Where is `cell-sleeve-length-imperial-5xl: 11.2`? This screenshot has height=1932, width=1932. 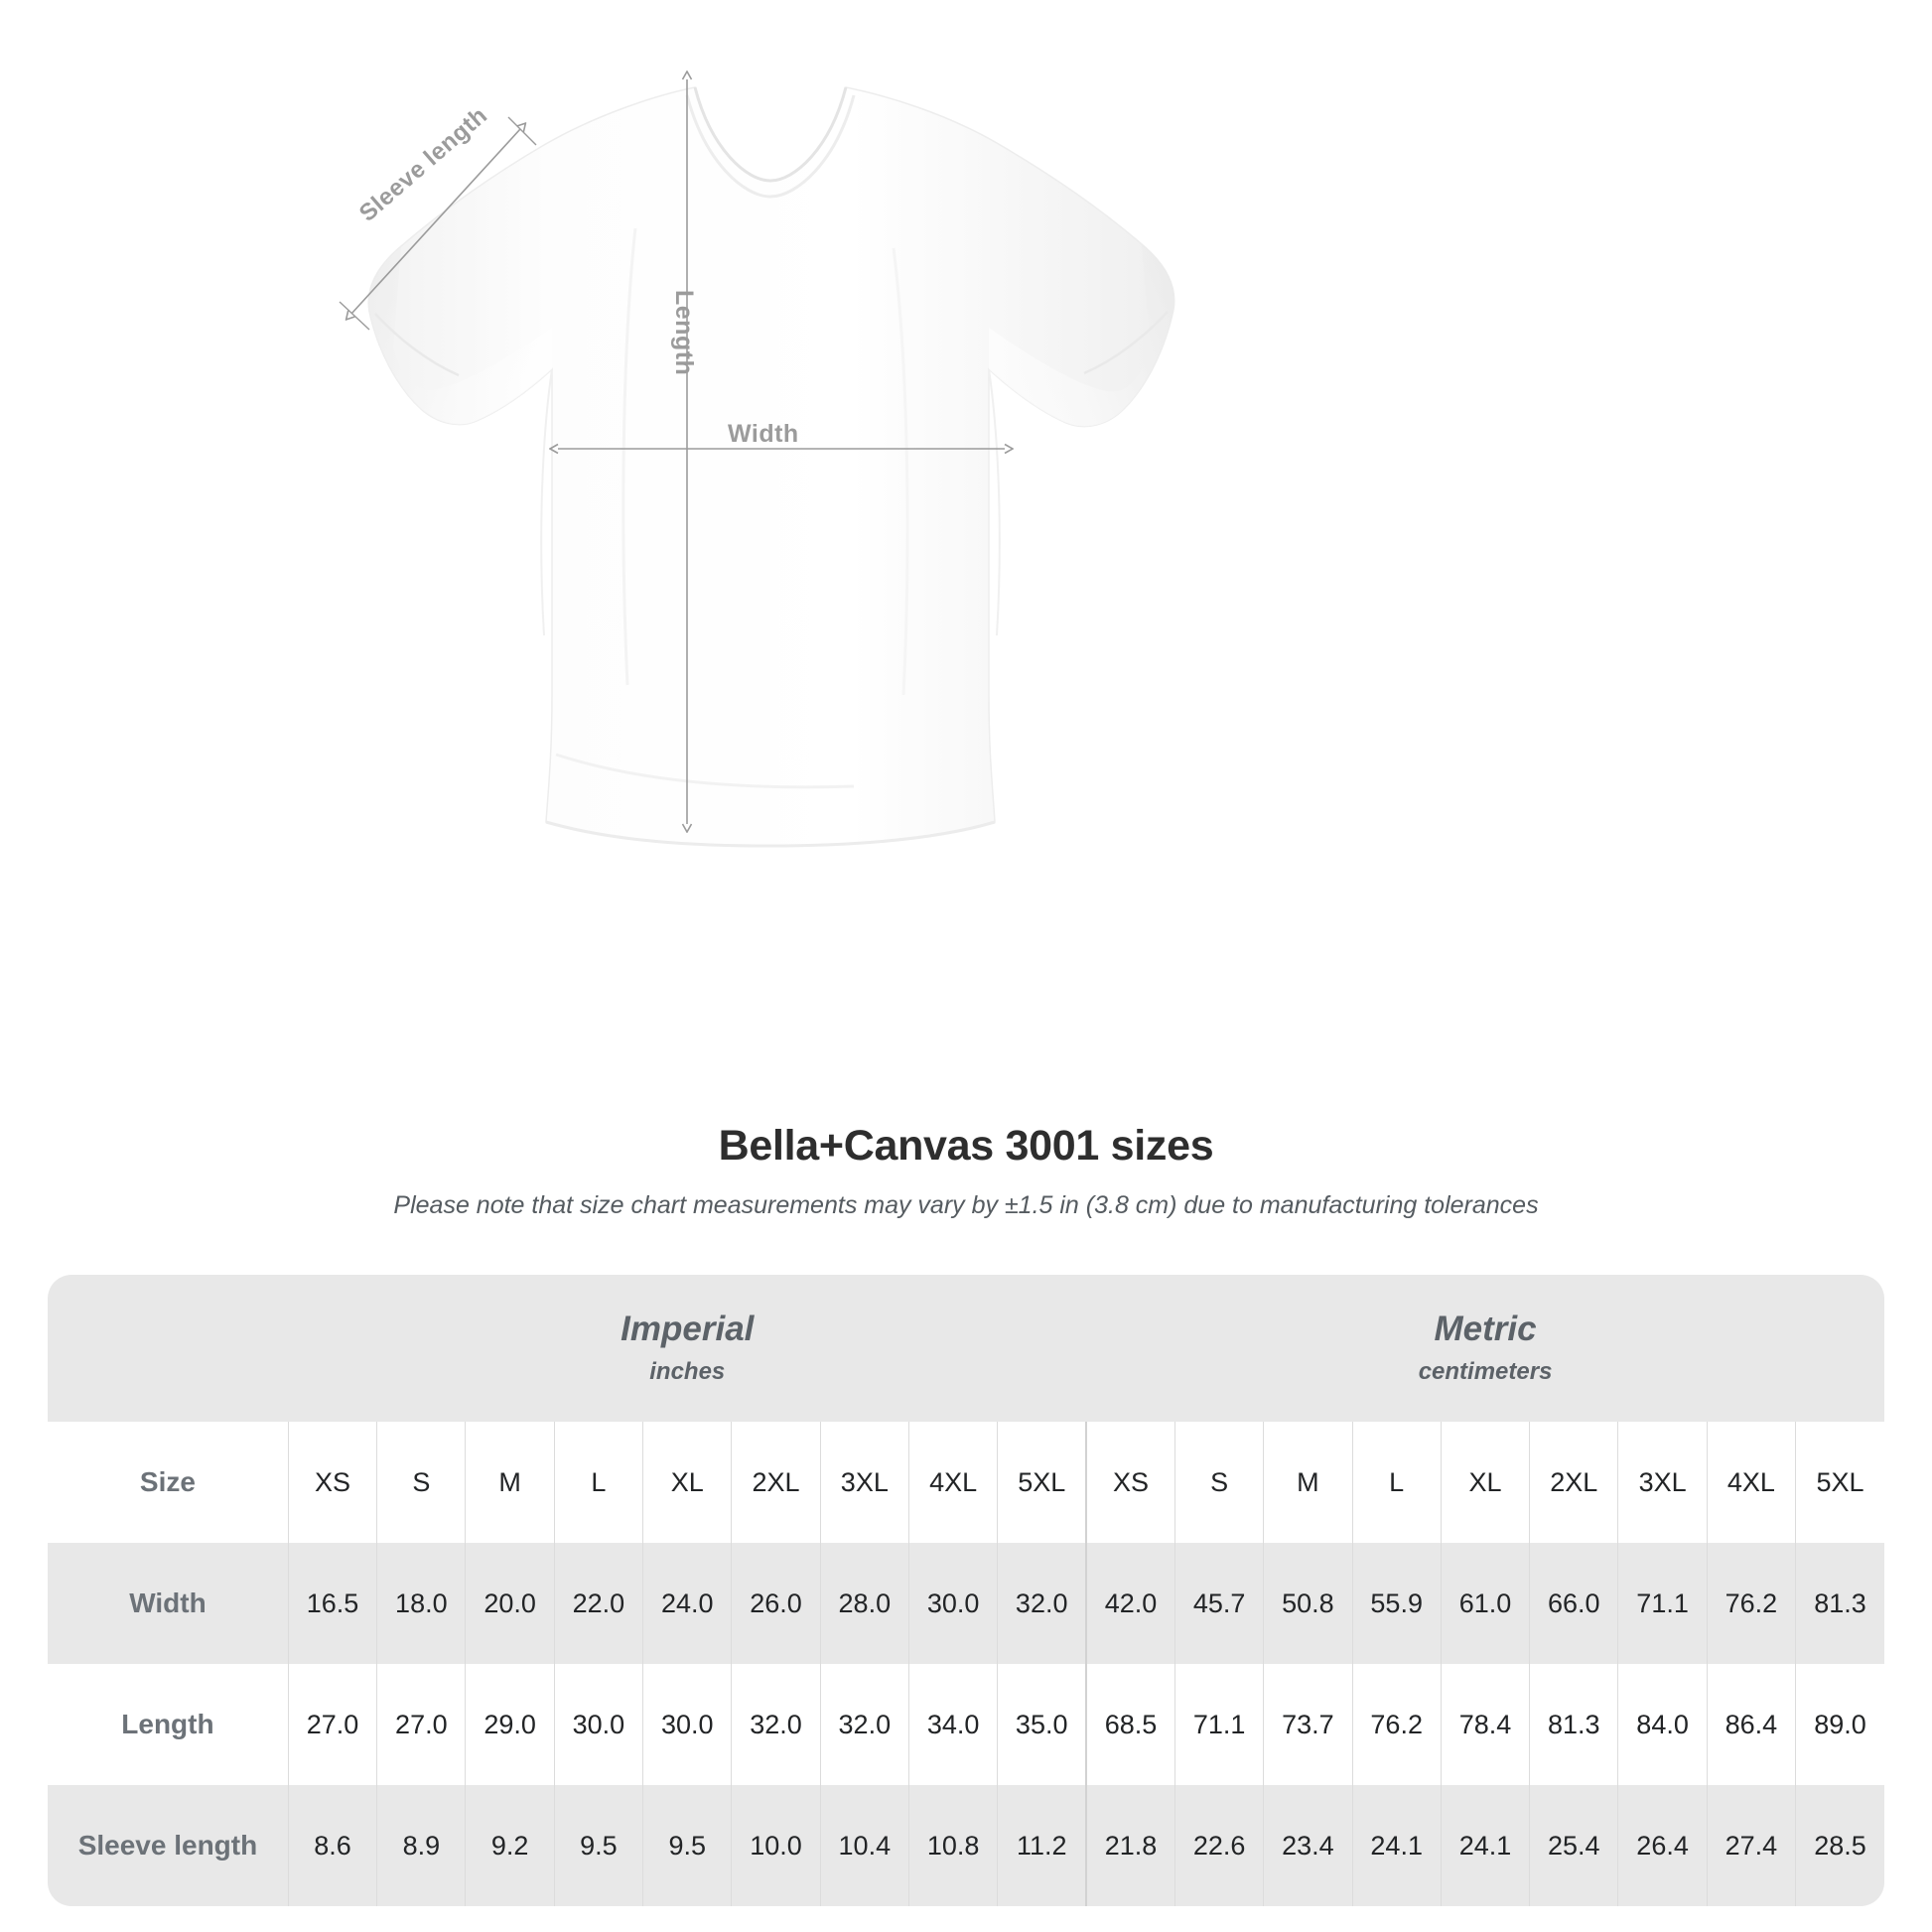 cell-sleeve-length-imperial-5xl: 11.2 is located at coordinates (1042, 1846).